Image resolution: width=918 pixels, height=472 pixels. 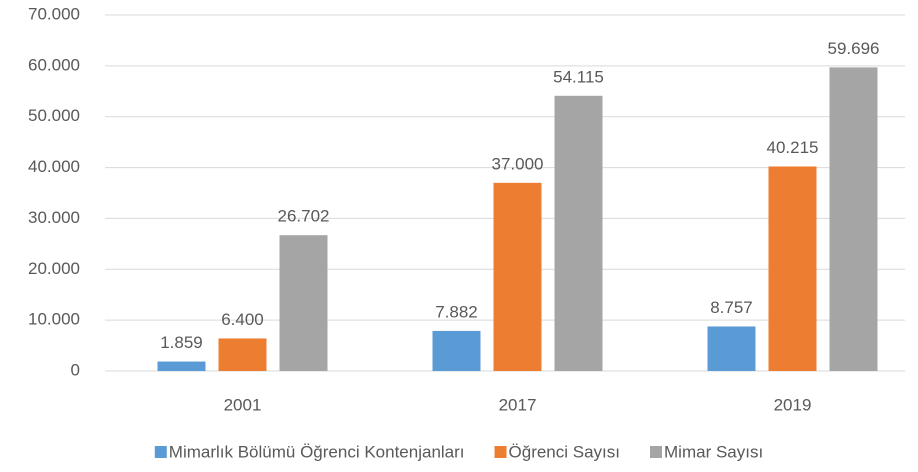 What do you see at coordinates (518, 404) in the screenshot?
I see `x-tick-label: 2017` at bounding box center [518, 404].